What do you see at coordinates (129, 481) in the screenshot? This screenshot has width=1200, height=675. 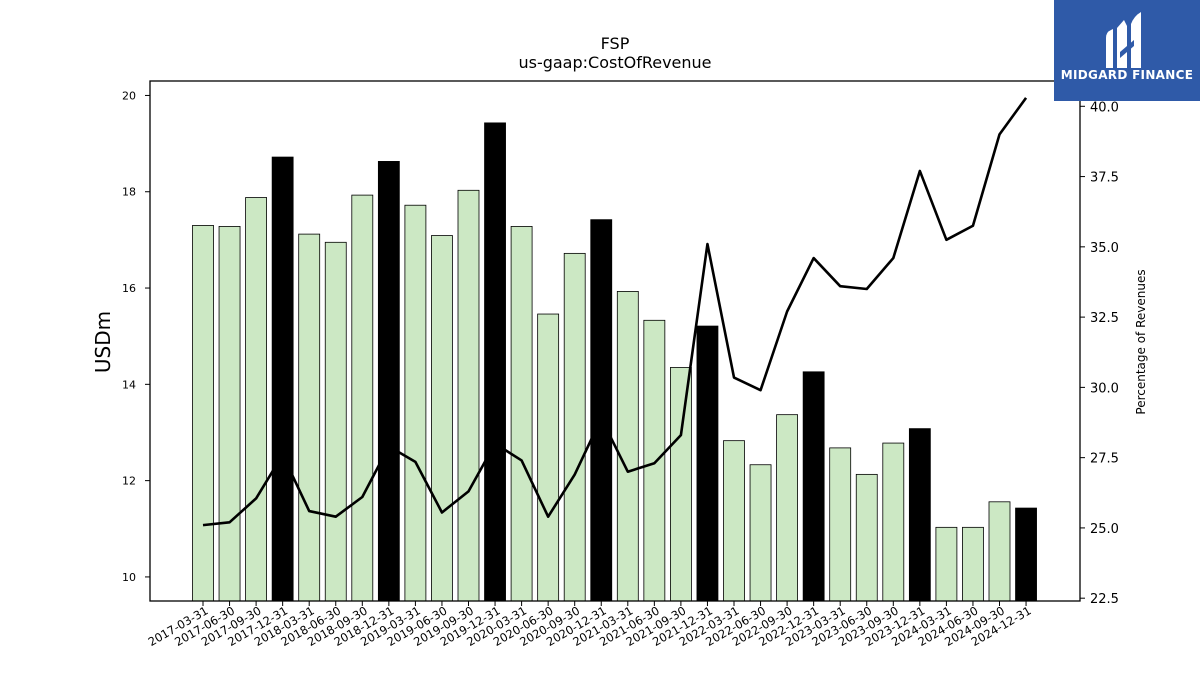 I see `y-tick-label: 12` at bounding box center [129, 481].